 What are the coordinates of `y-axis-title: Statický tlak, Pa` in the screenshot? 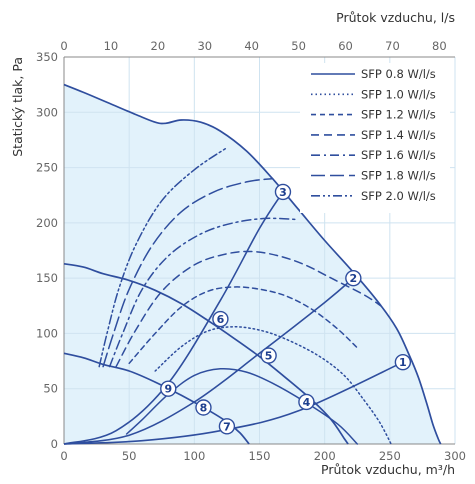 It's located at (17, 107).